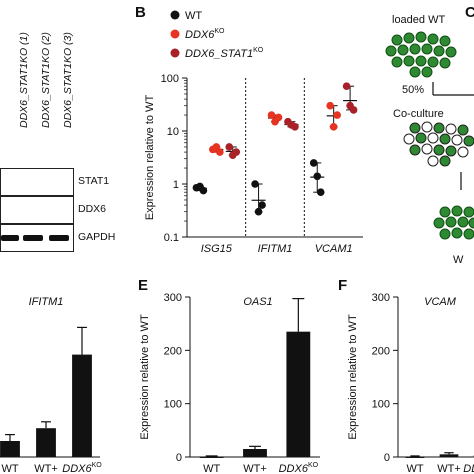  What do you see at coordinates (342, 285) in the screenshot?
I see `panel-f-letter: F` at bounding box center [342, 285].